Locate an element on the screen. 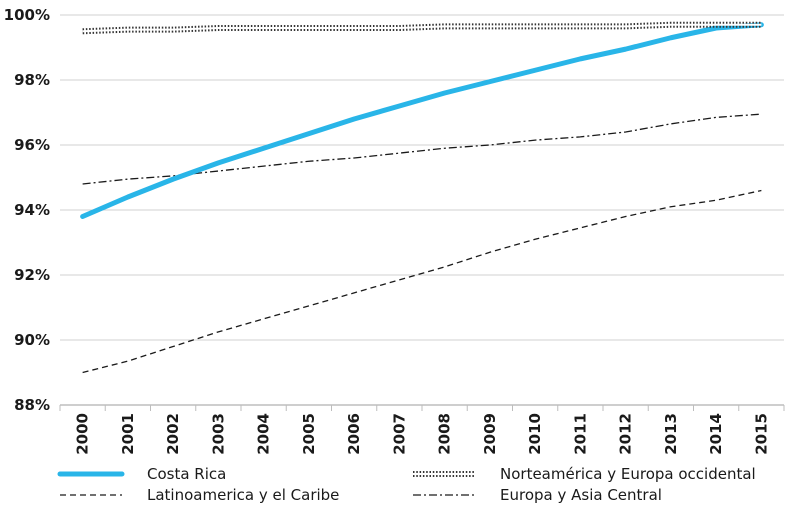 This screenshot has width=789, height=511. x-tick-label: 2010 is located at coordinates (535, 434).